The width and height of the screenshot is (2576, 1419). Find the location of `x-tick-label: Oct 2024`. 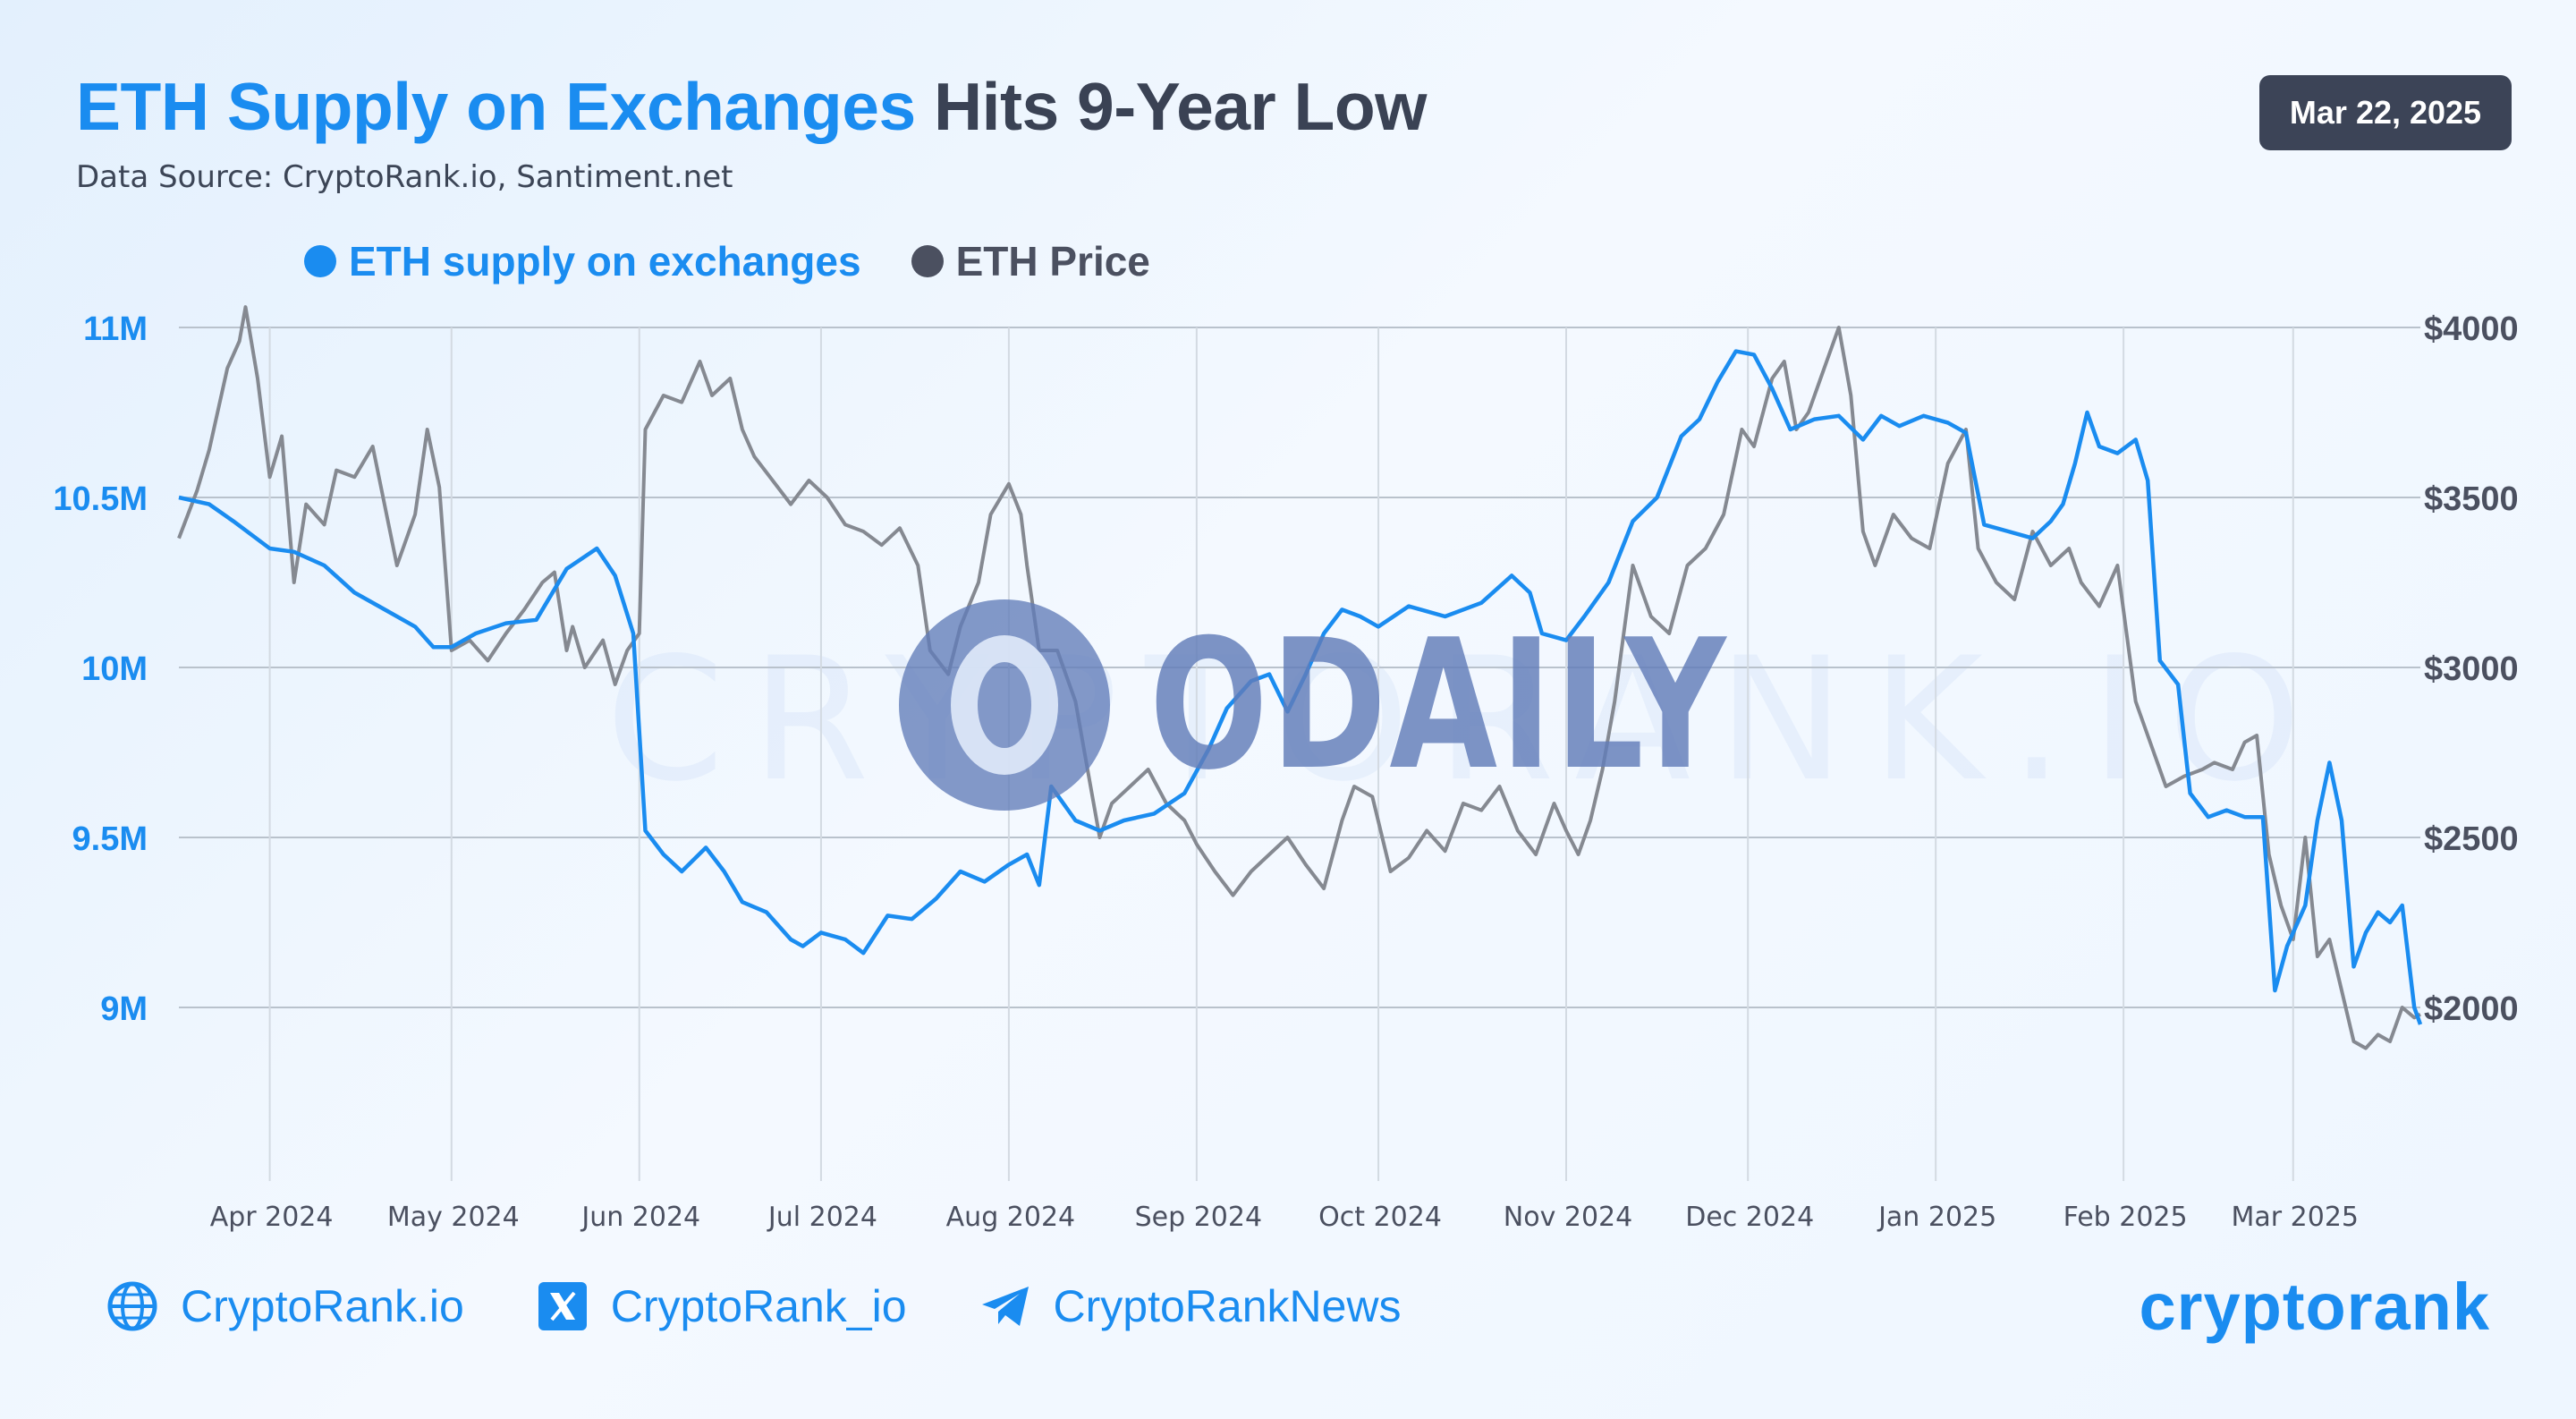

x-tick-label: Oct 2024 is located at coordinates (1380, 1217).